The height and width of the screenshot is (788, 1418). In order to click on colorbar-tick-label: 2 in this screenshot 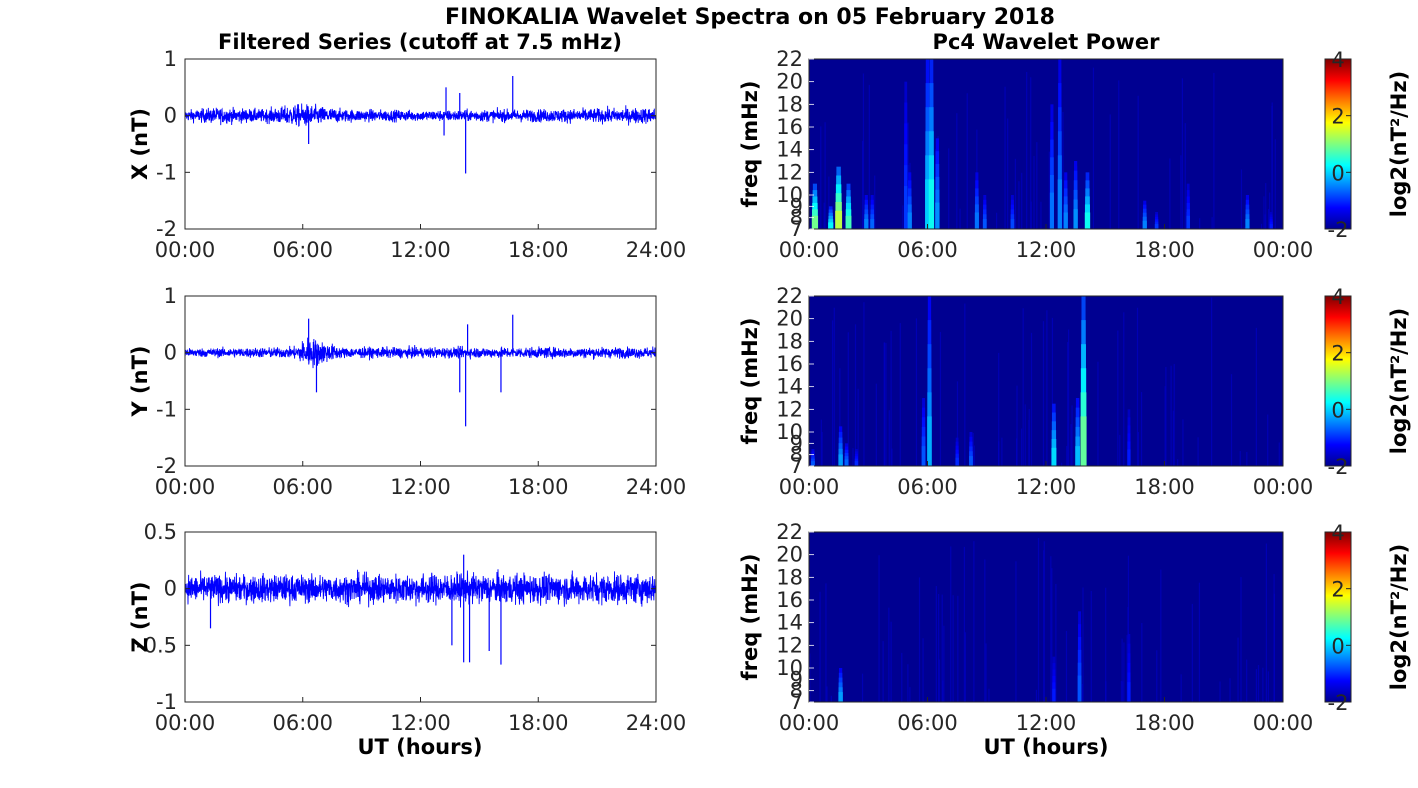, I will do `click(1337, 354)`.